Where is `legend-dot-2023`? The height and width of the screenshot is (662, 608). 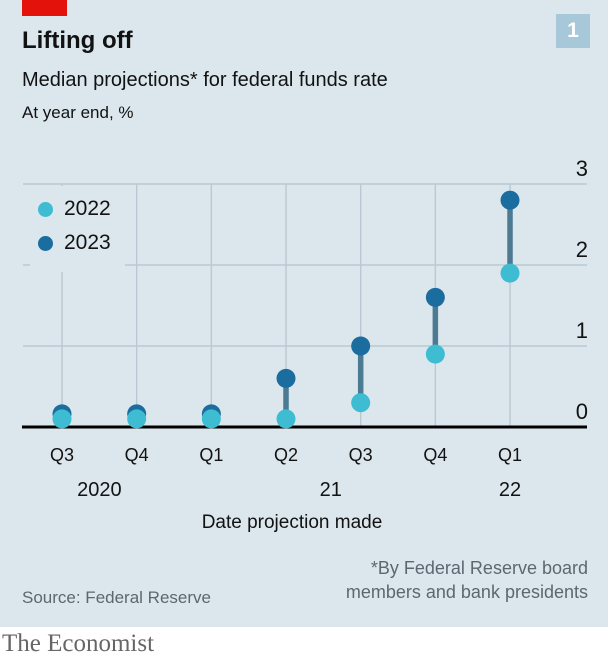
legend-dot-2023 is located at coordinates (45, 243).